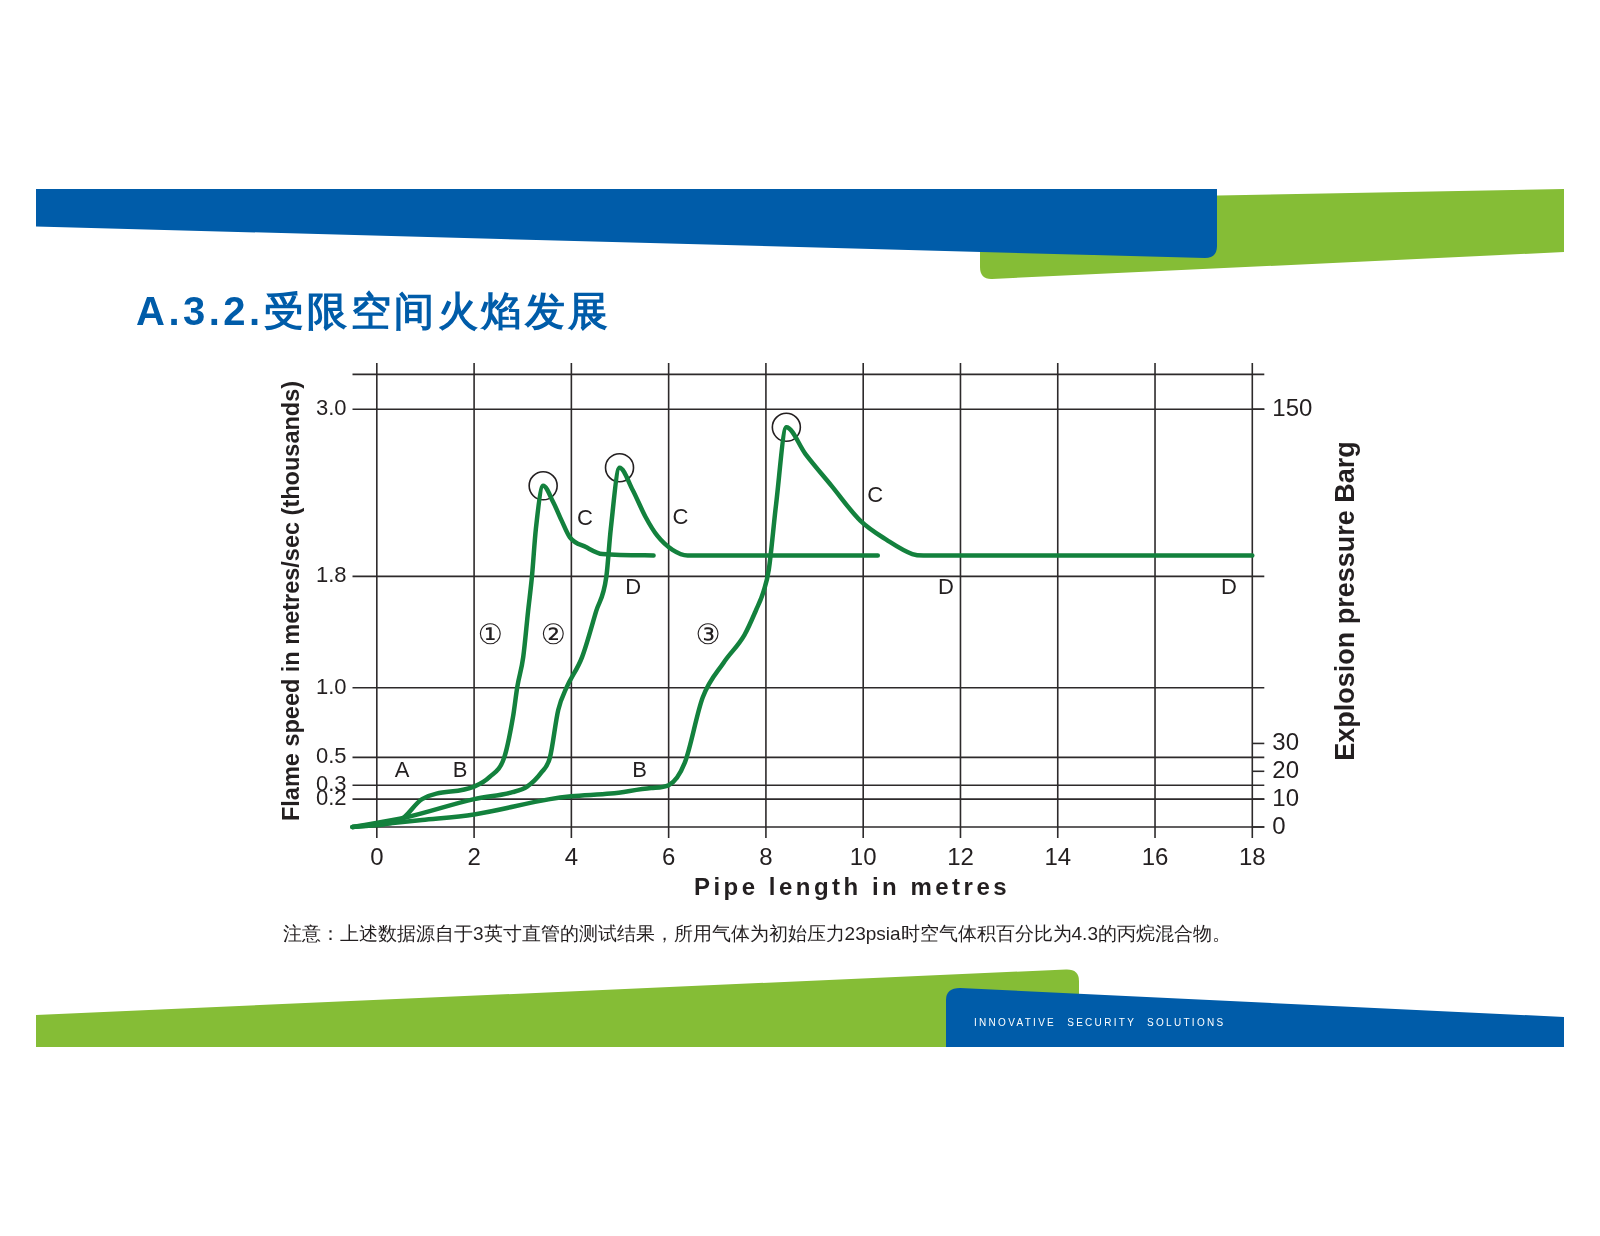  Describe the element at coordinates (863, 857) in the screenshot. I see `x-tick-label: 10` at that location.